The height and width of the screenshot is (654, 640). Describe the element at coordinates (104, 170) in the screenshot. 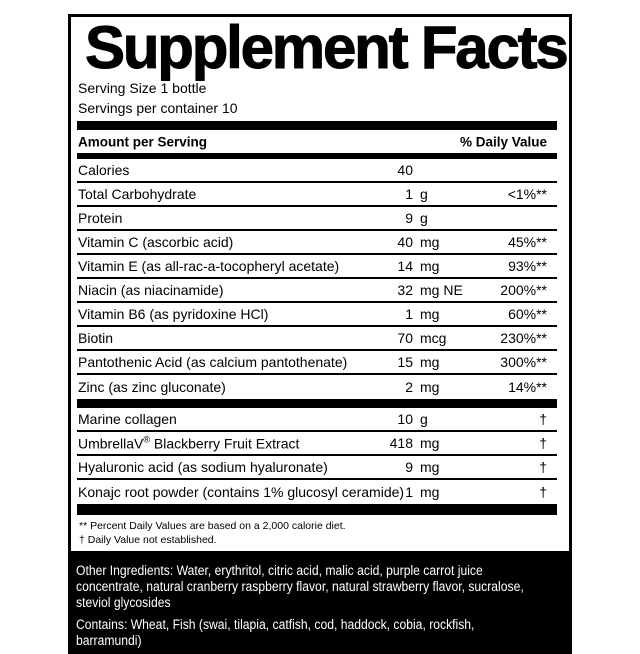

I see `ingredient-name: Calories` at that location.